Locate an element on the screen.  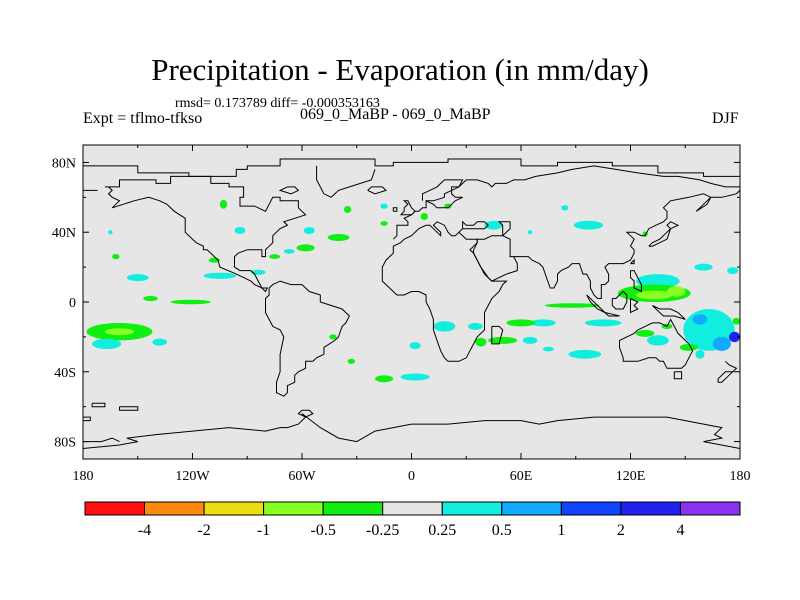
colorbar-label: -0.25 is located at coordinates (382, 530).